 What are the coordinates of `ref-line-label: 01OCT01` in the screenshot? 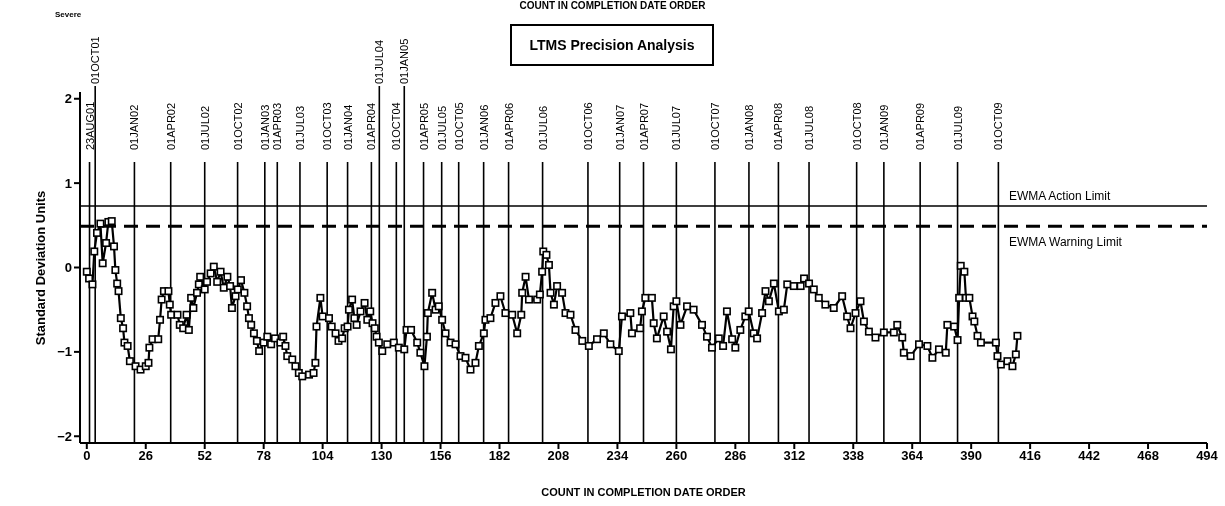 It's located at (95, 60).